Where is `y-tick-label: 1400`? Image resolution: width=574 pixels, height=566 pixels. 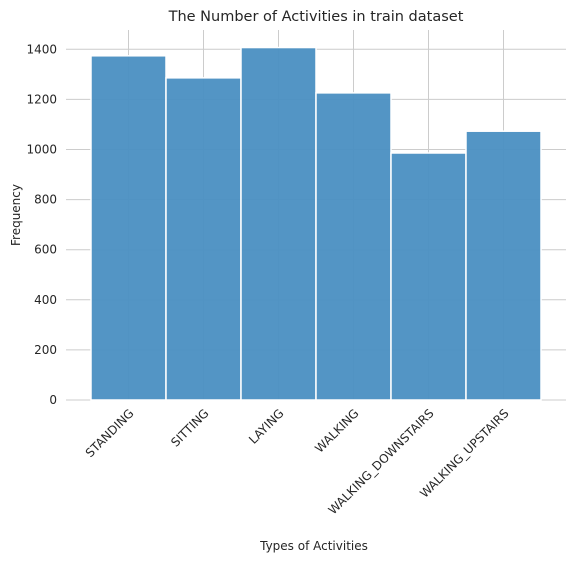
y-tick-label: 1400 is located at coordinates (41, 49).